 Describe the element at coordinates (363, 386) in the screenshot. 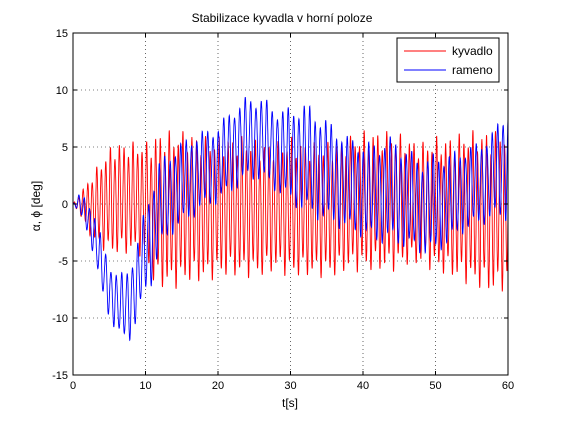

I see `x-tick-label: 40` at that location.